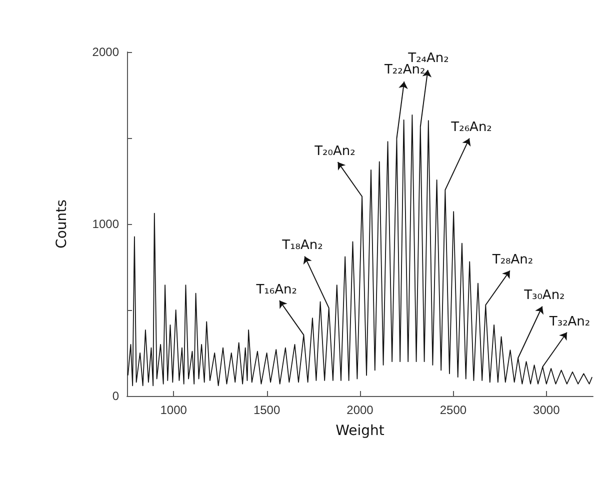  Describe the element at coordinates (276, 290) in the screenshot. I see `annotation: T₁₆An₂` at that location.